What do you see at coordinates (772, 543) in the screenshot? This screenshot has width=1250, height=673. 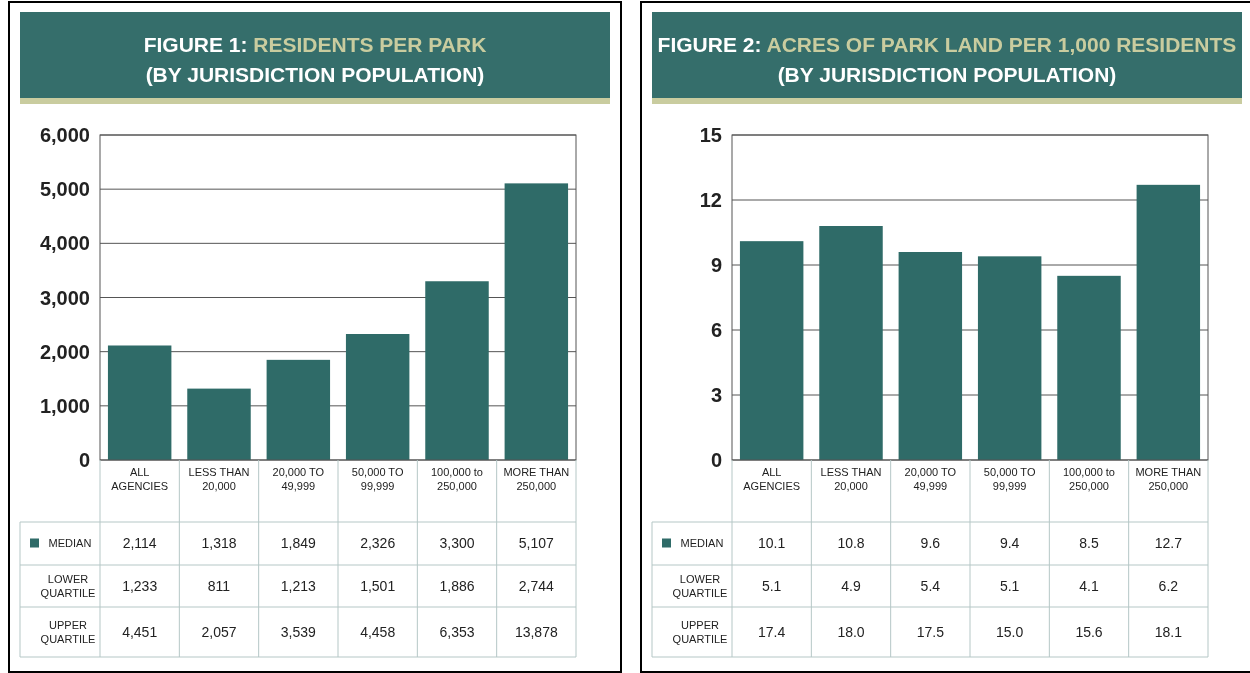 I see `data-label: 10.1` at bounding box center [772, 543].